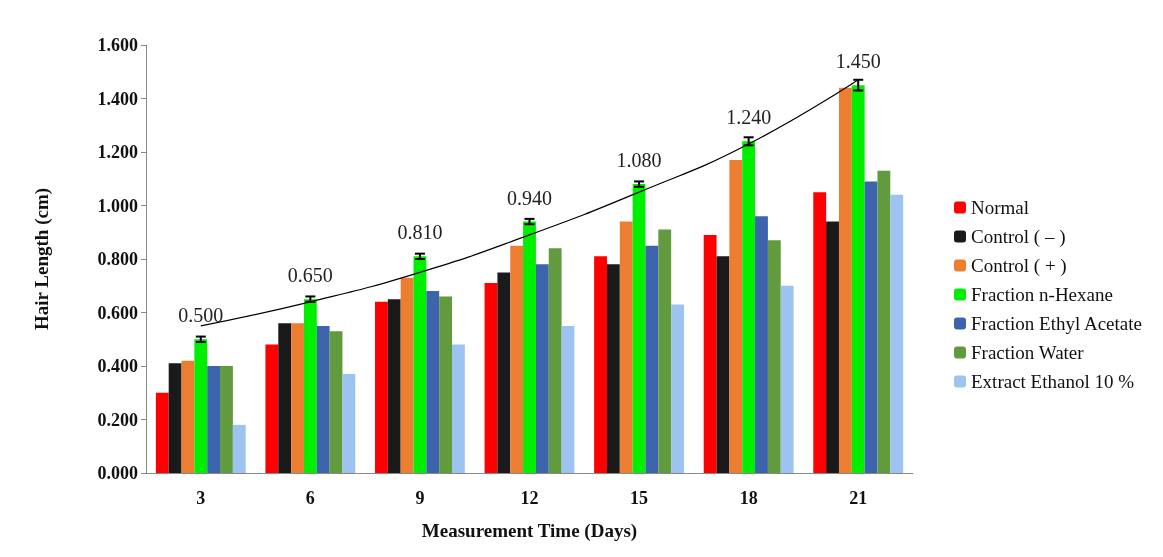 Image resolution: width=1163 pixels, height=557 pixels. Describe the element at coordinates (1018, 237) in the screenshot. I see `legend-label: Control ( – )` at that location.